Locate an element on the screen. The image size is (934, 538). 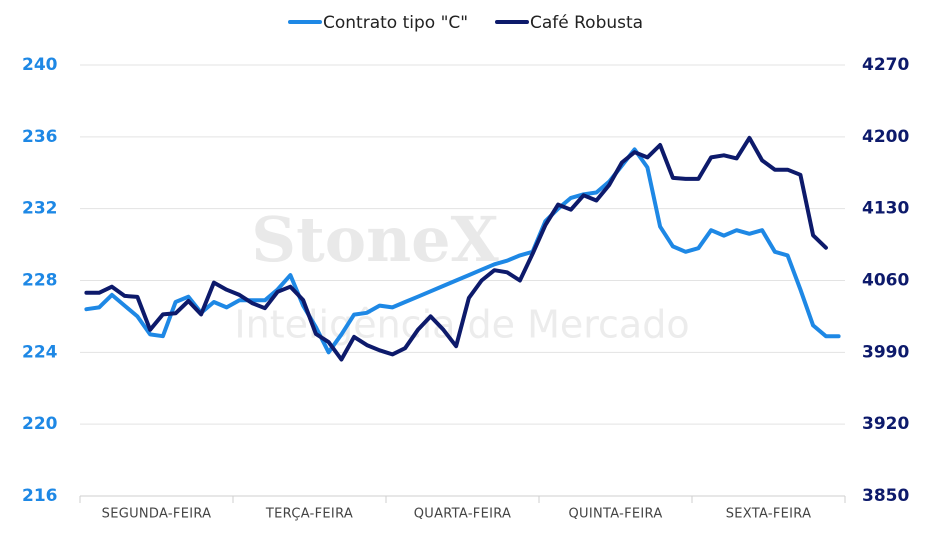
x-tick-label: TERÇA-FEIRA is located at coordinates (309, 514).